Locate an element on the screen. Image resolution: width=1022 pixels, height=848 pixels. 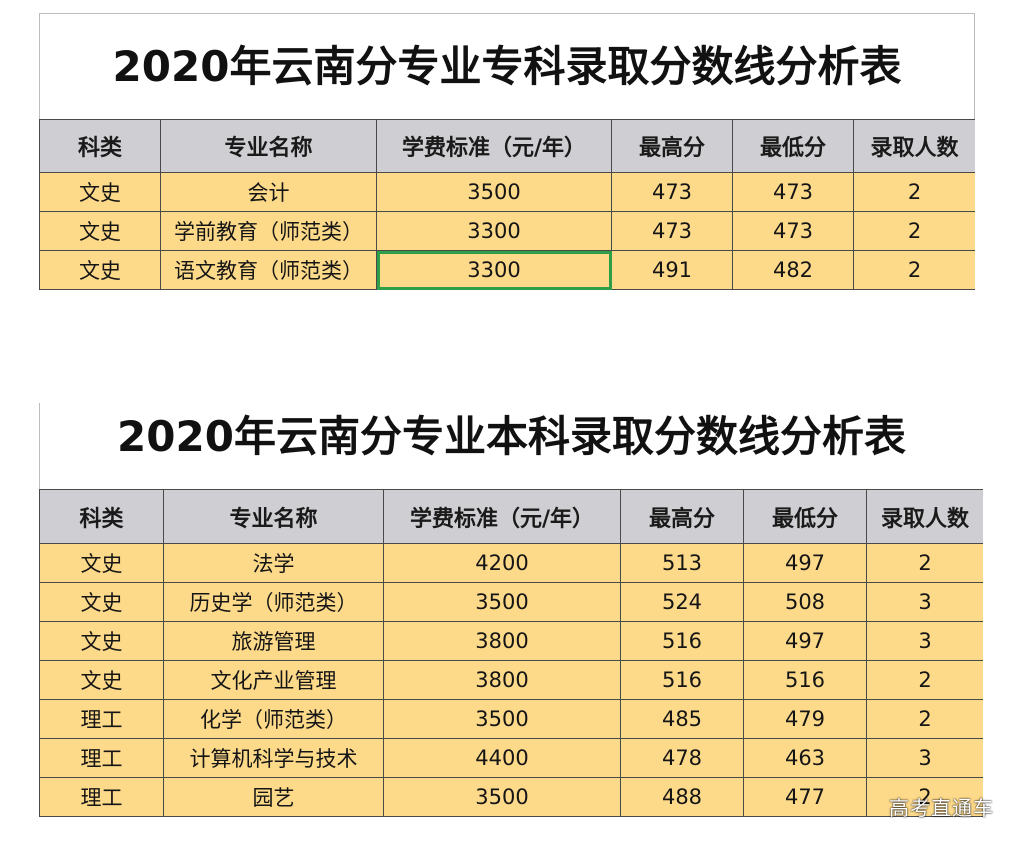
cell-min-score: 463 is located at coordinates (805, 758).